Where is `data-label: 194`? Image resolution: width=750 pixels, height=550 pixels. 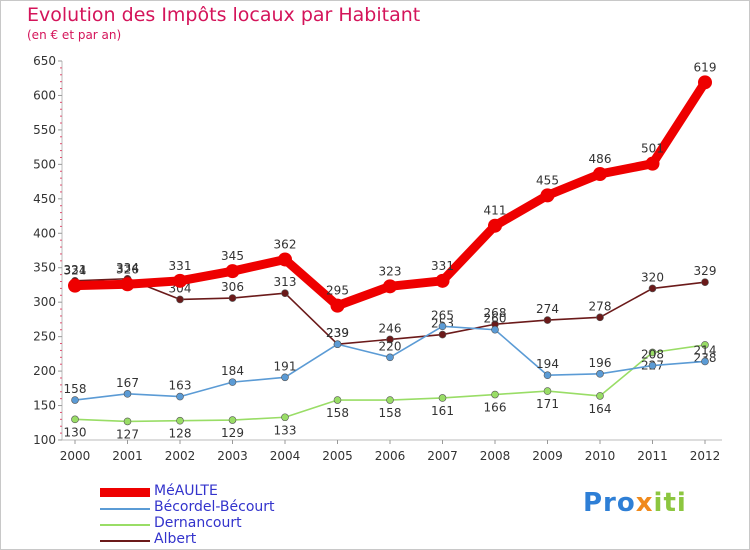
data-label: 194 is located at coordinates (547, 364).